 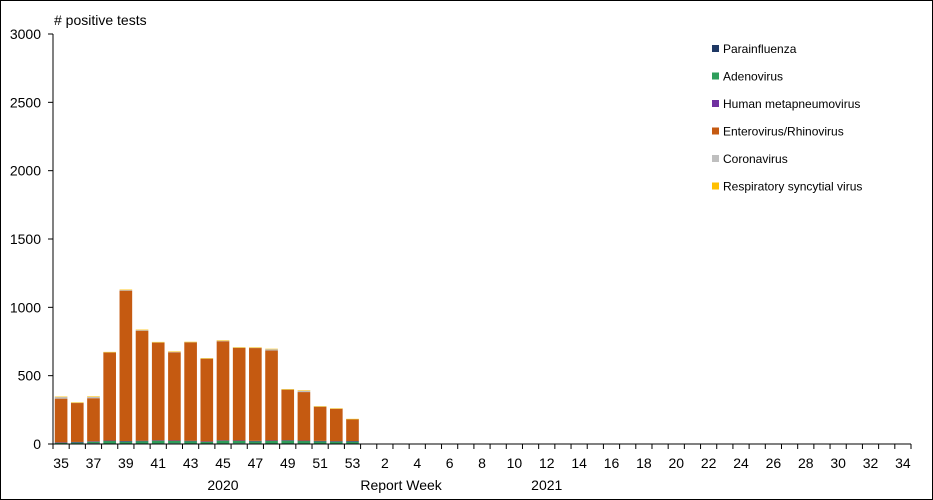 What do you see at coordinates (774, 463) in the screenshot?
I see `x-tick-label: 26` at bounding box center [774, 463].